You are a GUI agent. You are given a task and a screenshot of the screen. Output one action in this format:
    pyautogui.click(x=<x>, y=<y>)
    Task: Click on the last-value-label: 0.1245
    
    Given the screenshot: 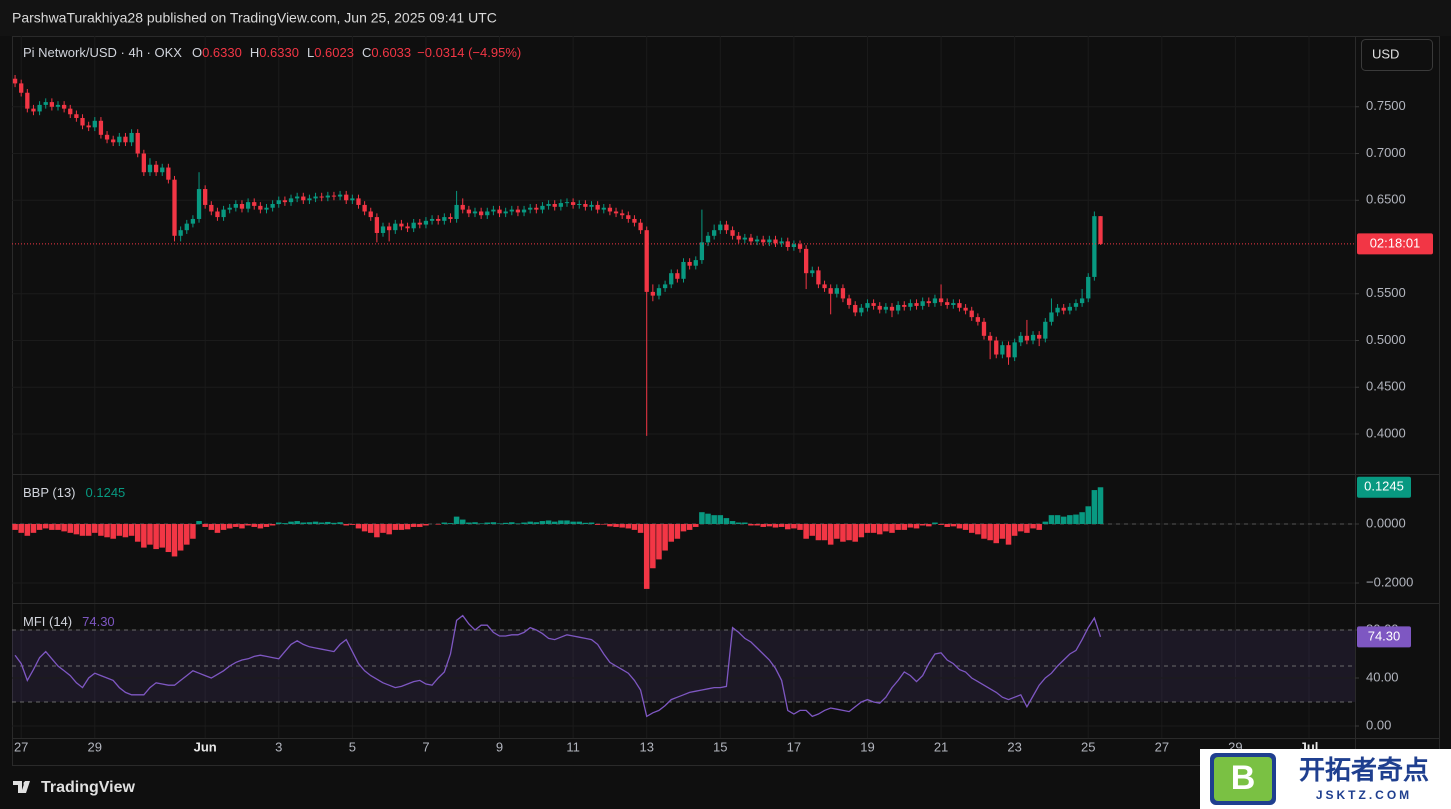 What is the action you would take?
    pyautogui.click(x=1384, y=486)
    